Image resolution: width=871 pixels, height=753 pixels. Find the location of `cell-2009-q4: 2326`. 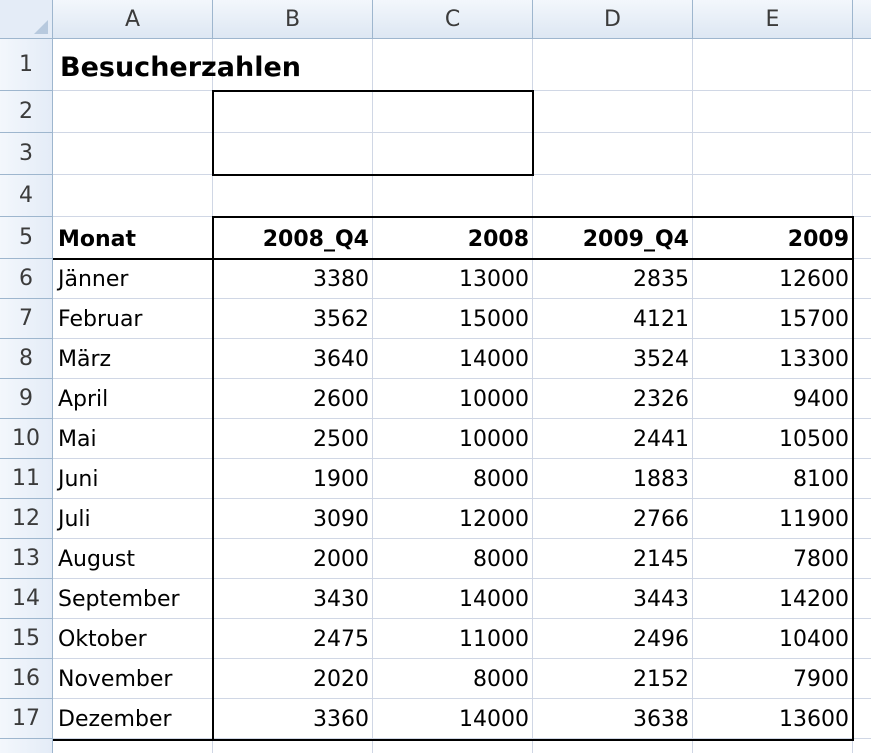

cell-2009-q4: 2326 is located at coordinates (661, 399).